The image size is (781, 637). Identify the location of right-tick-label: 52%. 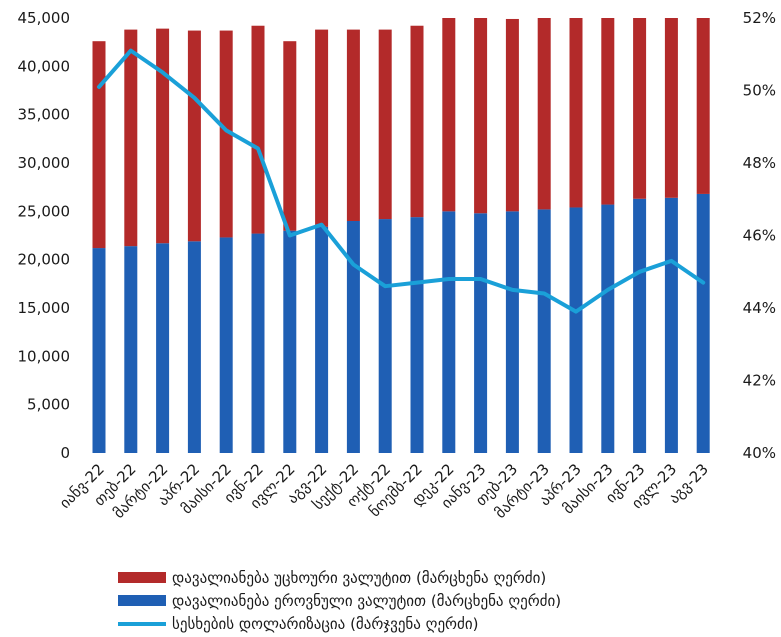
(759, 18).